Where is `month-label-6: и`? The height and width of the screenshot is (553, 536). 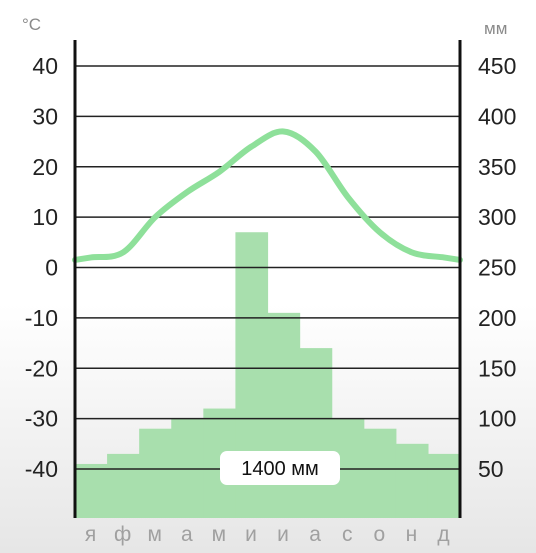
month-label-6: и is located at coordinates (251, 534).